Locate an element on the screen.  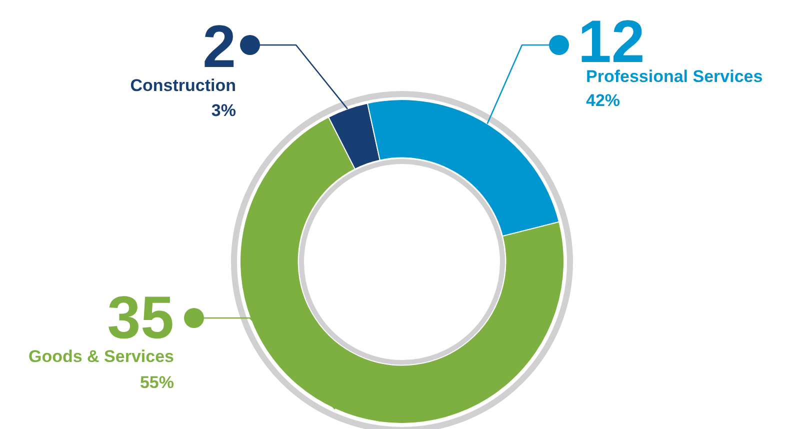
text: 55% is located at coordinates (157, 382).